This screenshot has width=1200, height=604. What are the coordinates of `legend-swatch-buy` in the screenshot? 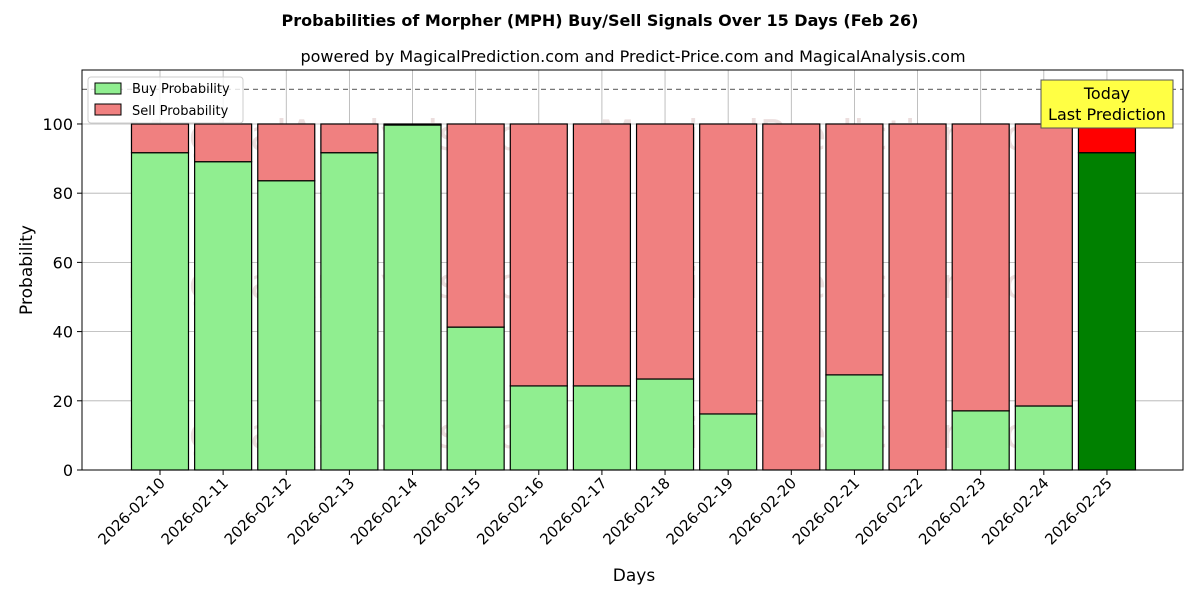 It's located at (108, 88).